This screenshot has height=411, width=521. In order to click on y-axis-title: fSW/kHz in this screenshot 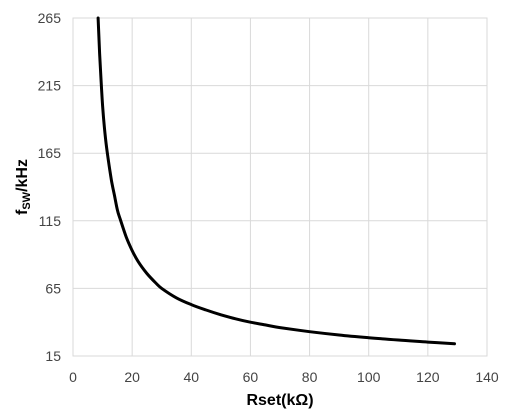, I will do `click(23, 187)`.